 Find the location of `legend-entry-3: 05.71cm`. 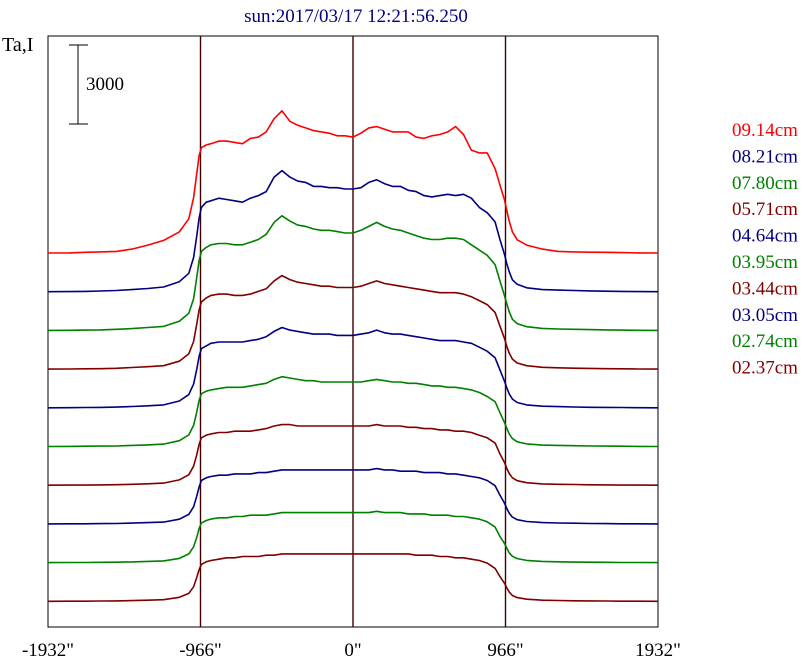

legend-entry-3: 05.71cm is located at coordinates (765, 209).